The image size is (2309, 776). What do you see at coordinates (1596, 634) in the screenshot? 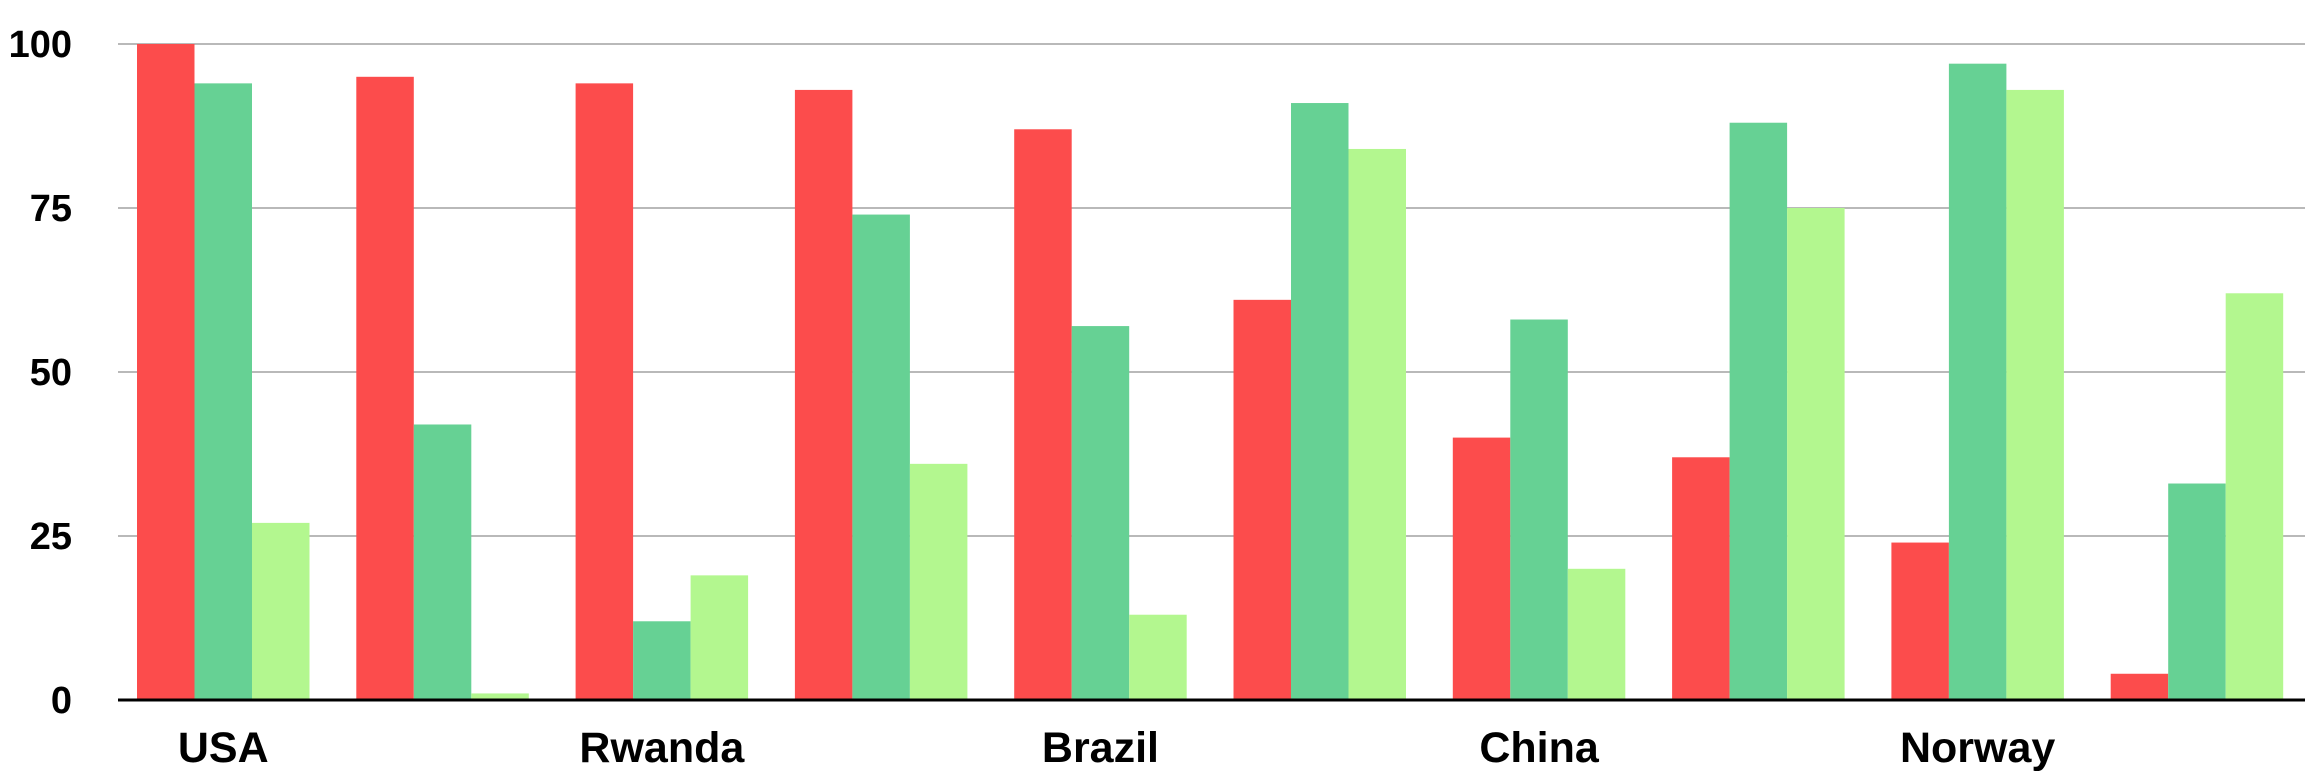
I see `bar-group7-series3` at bounding box center [1596, 634].